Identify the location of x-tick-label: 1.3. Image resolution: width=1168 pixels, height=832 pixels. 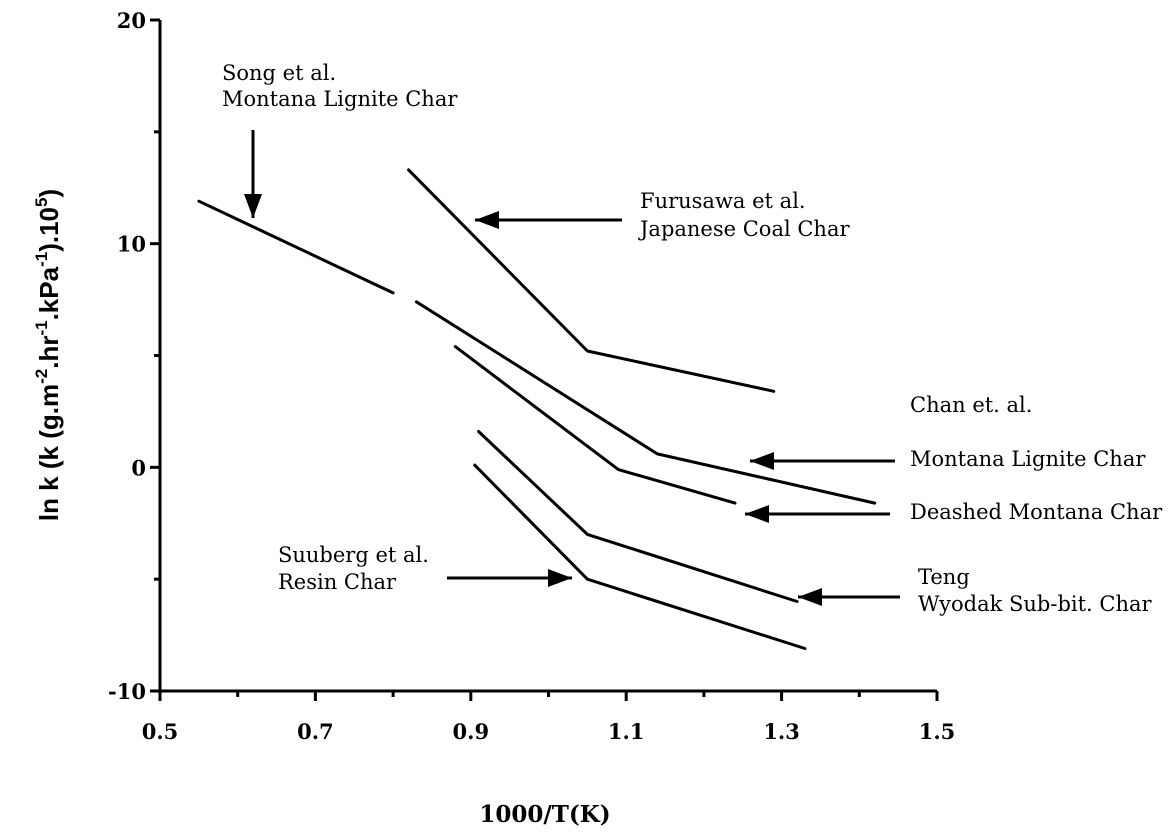
(781, 731).